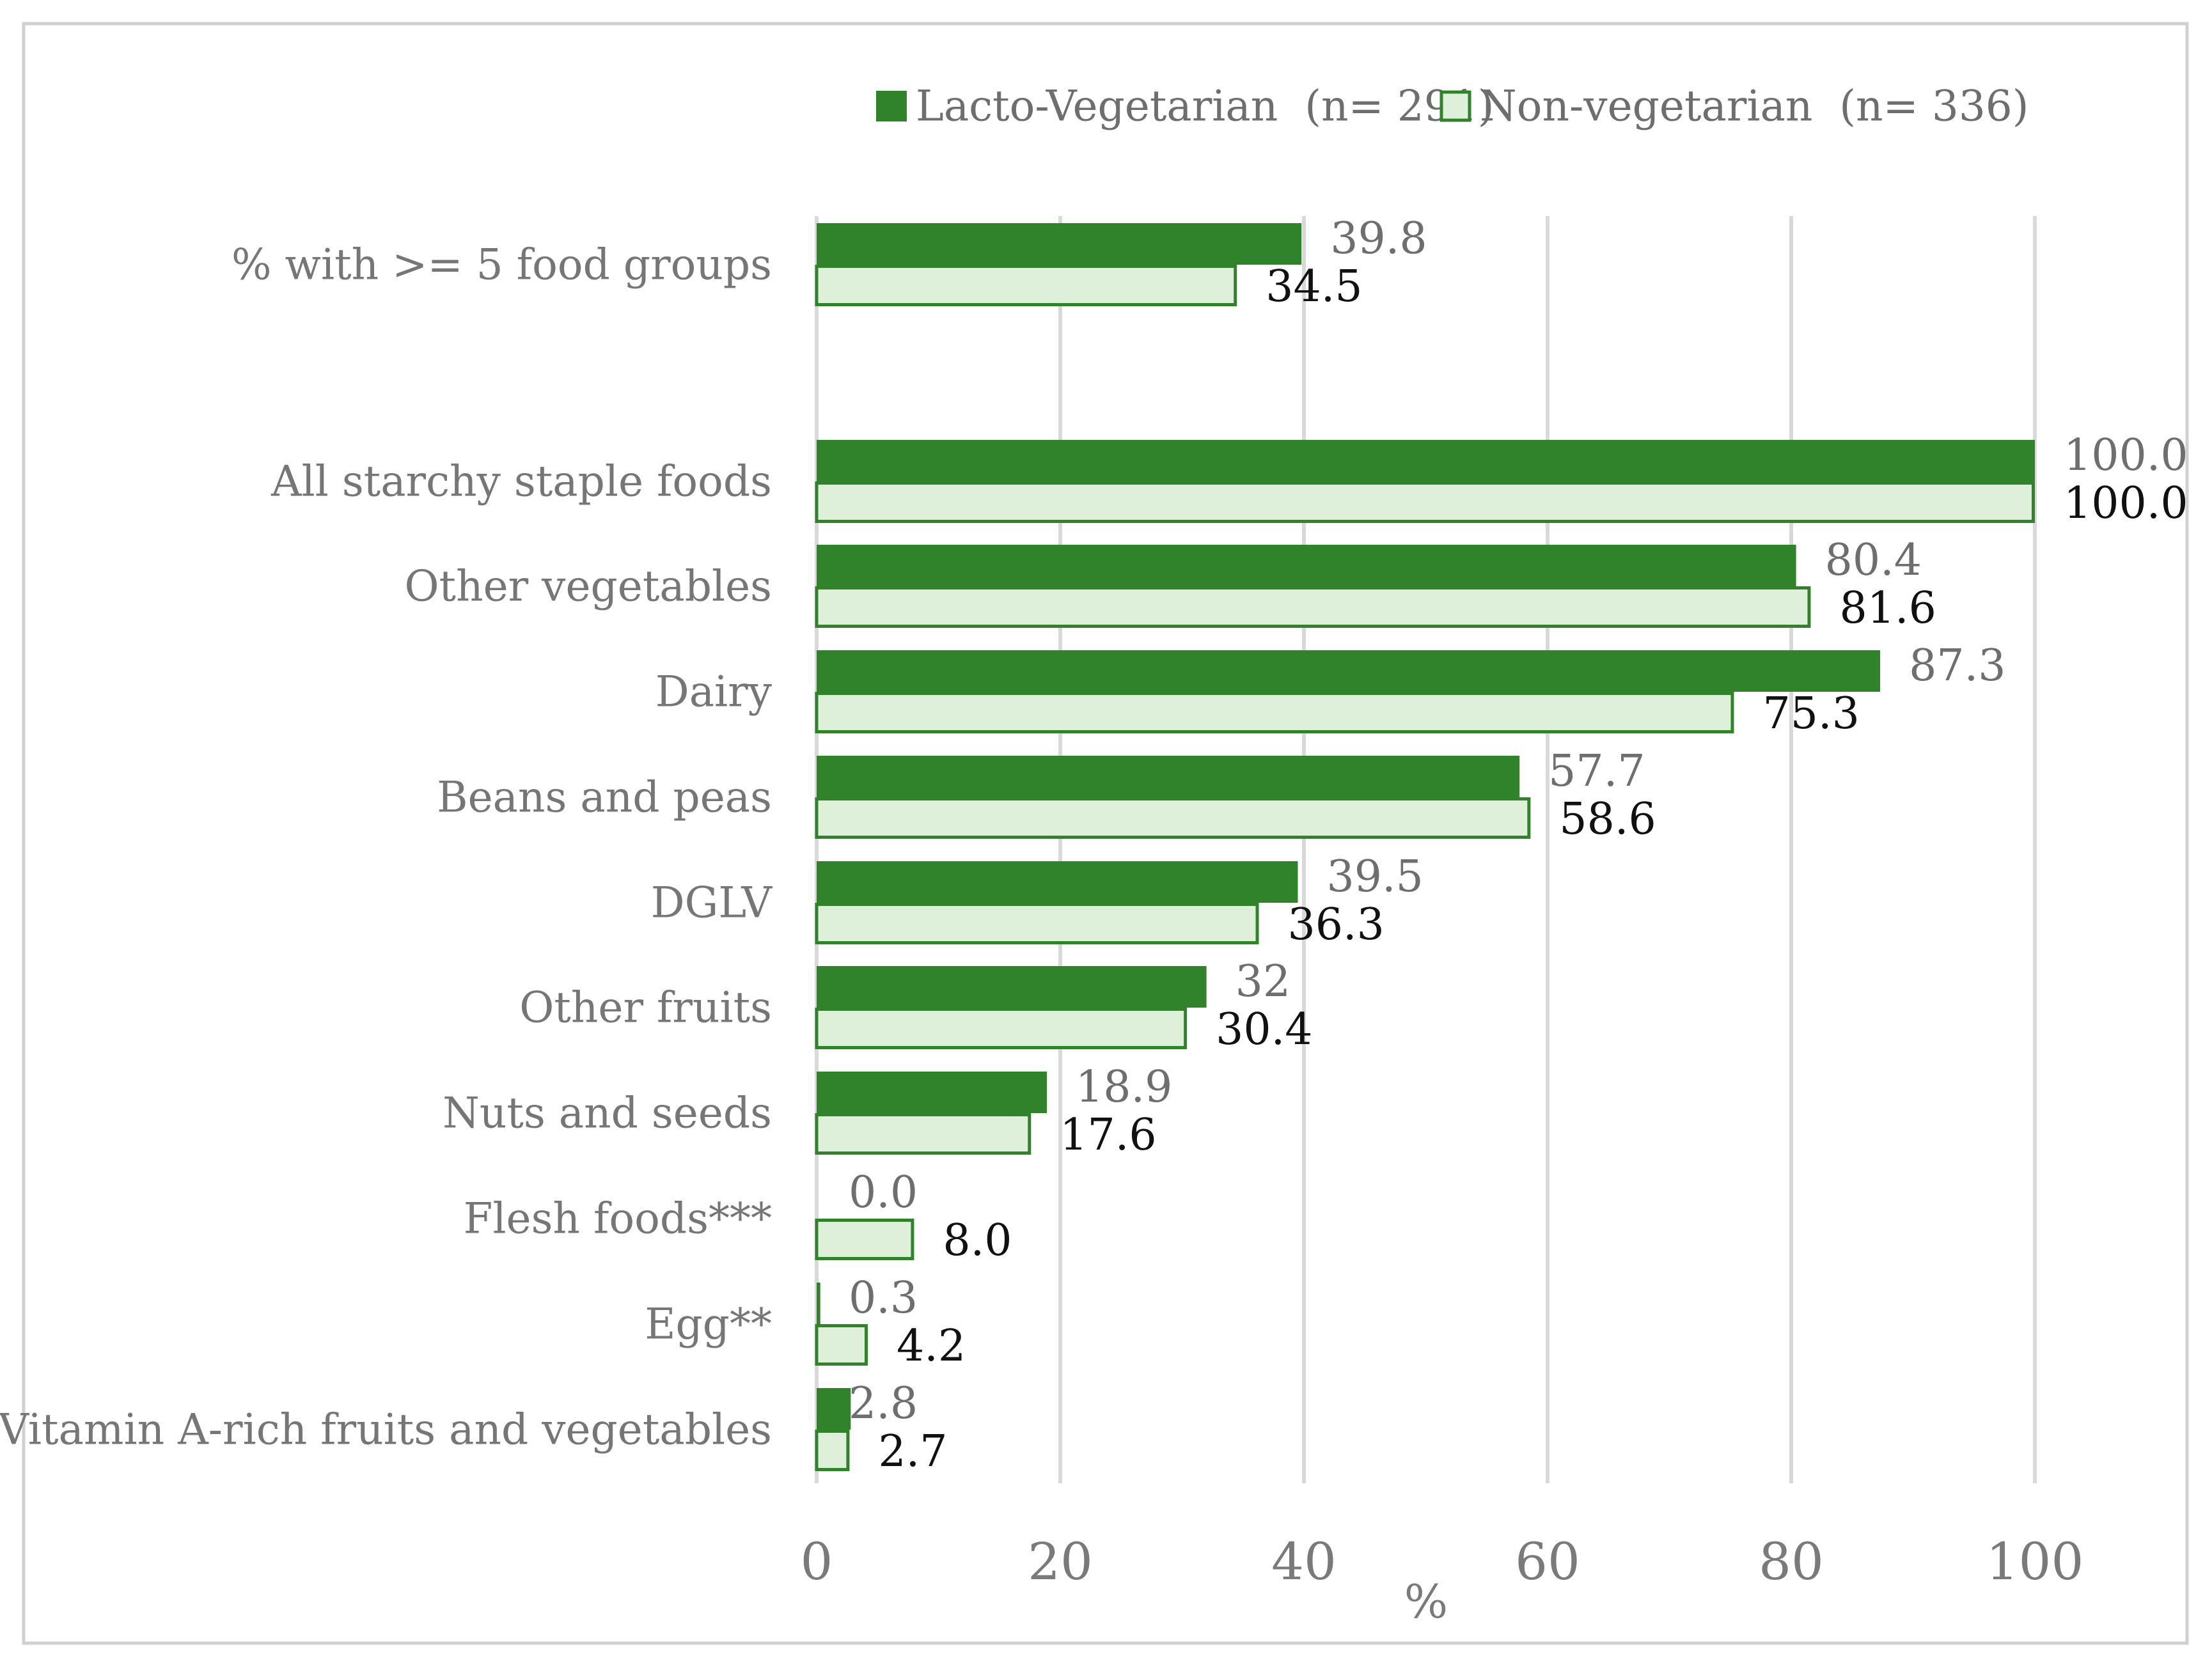  Describe the element at coordinates (883, 1192) in the screenshot. I see `value-label-lacto-vegetarian: 0.0` at that location.